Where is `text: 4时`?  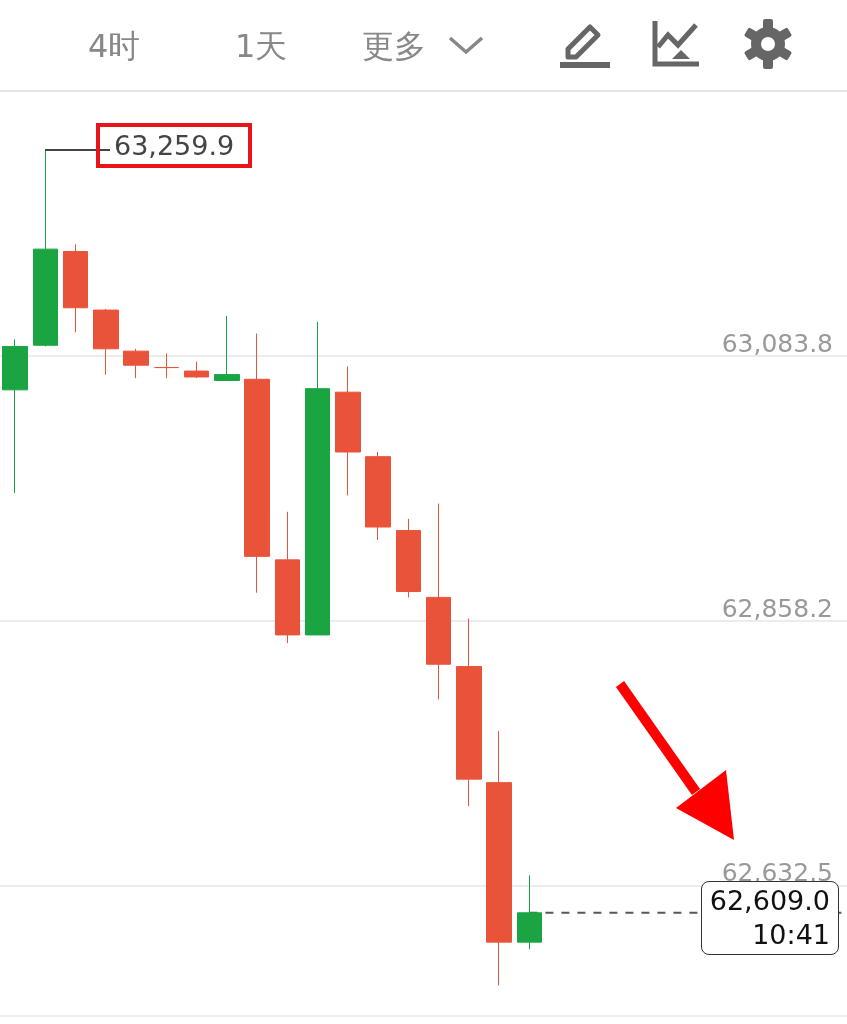 text: 4时 is located at coordinates (114, 46).